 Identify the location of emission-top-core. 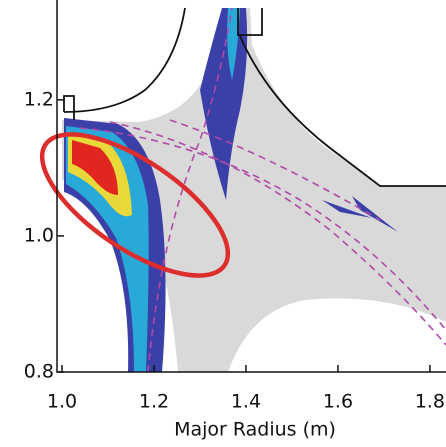
(233, 44).